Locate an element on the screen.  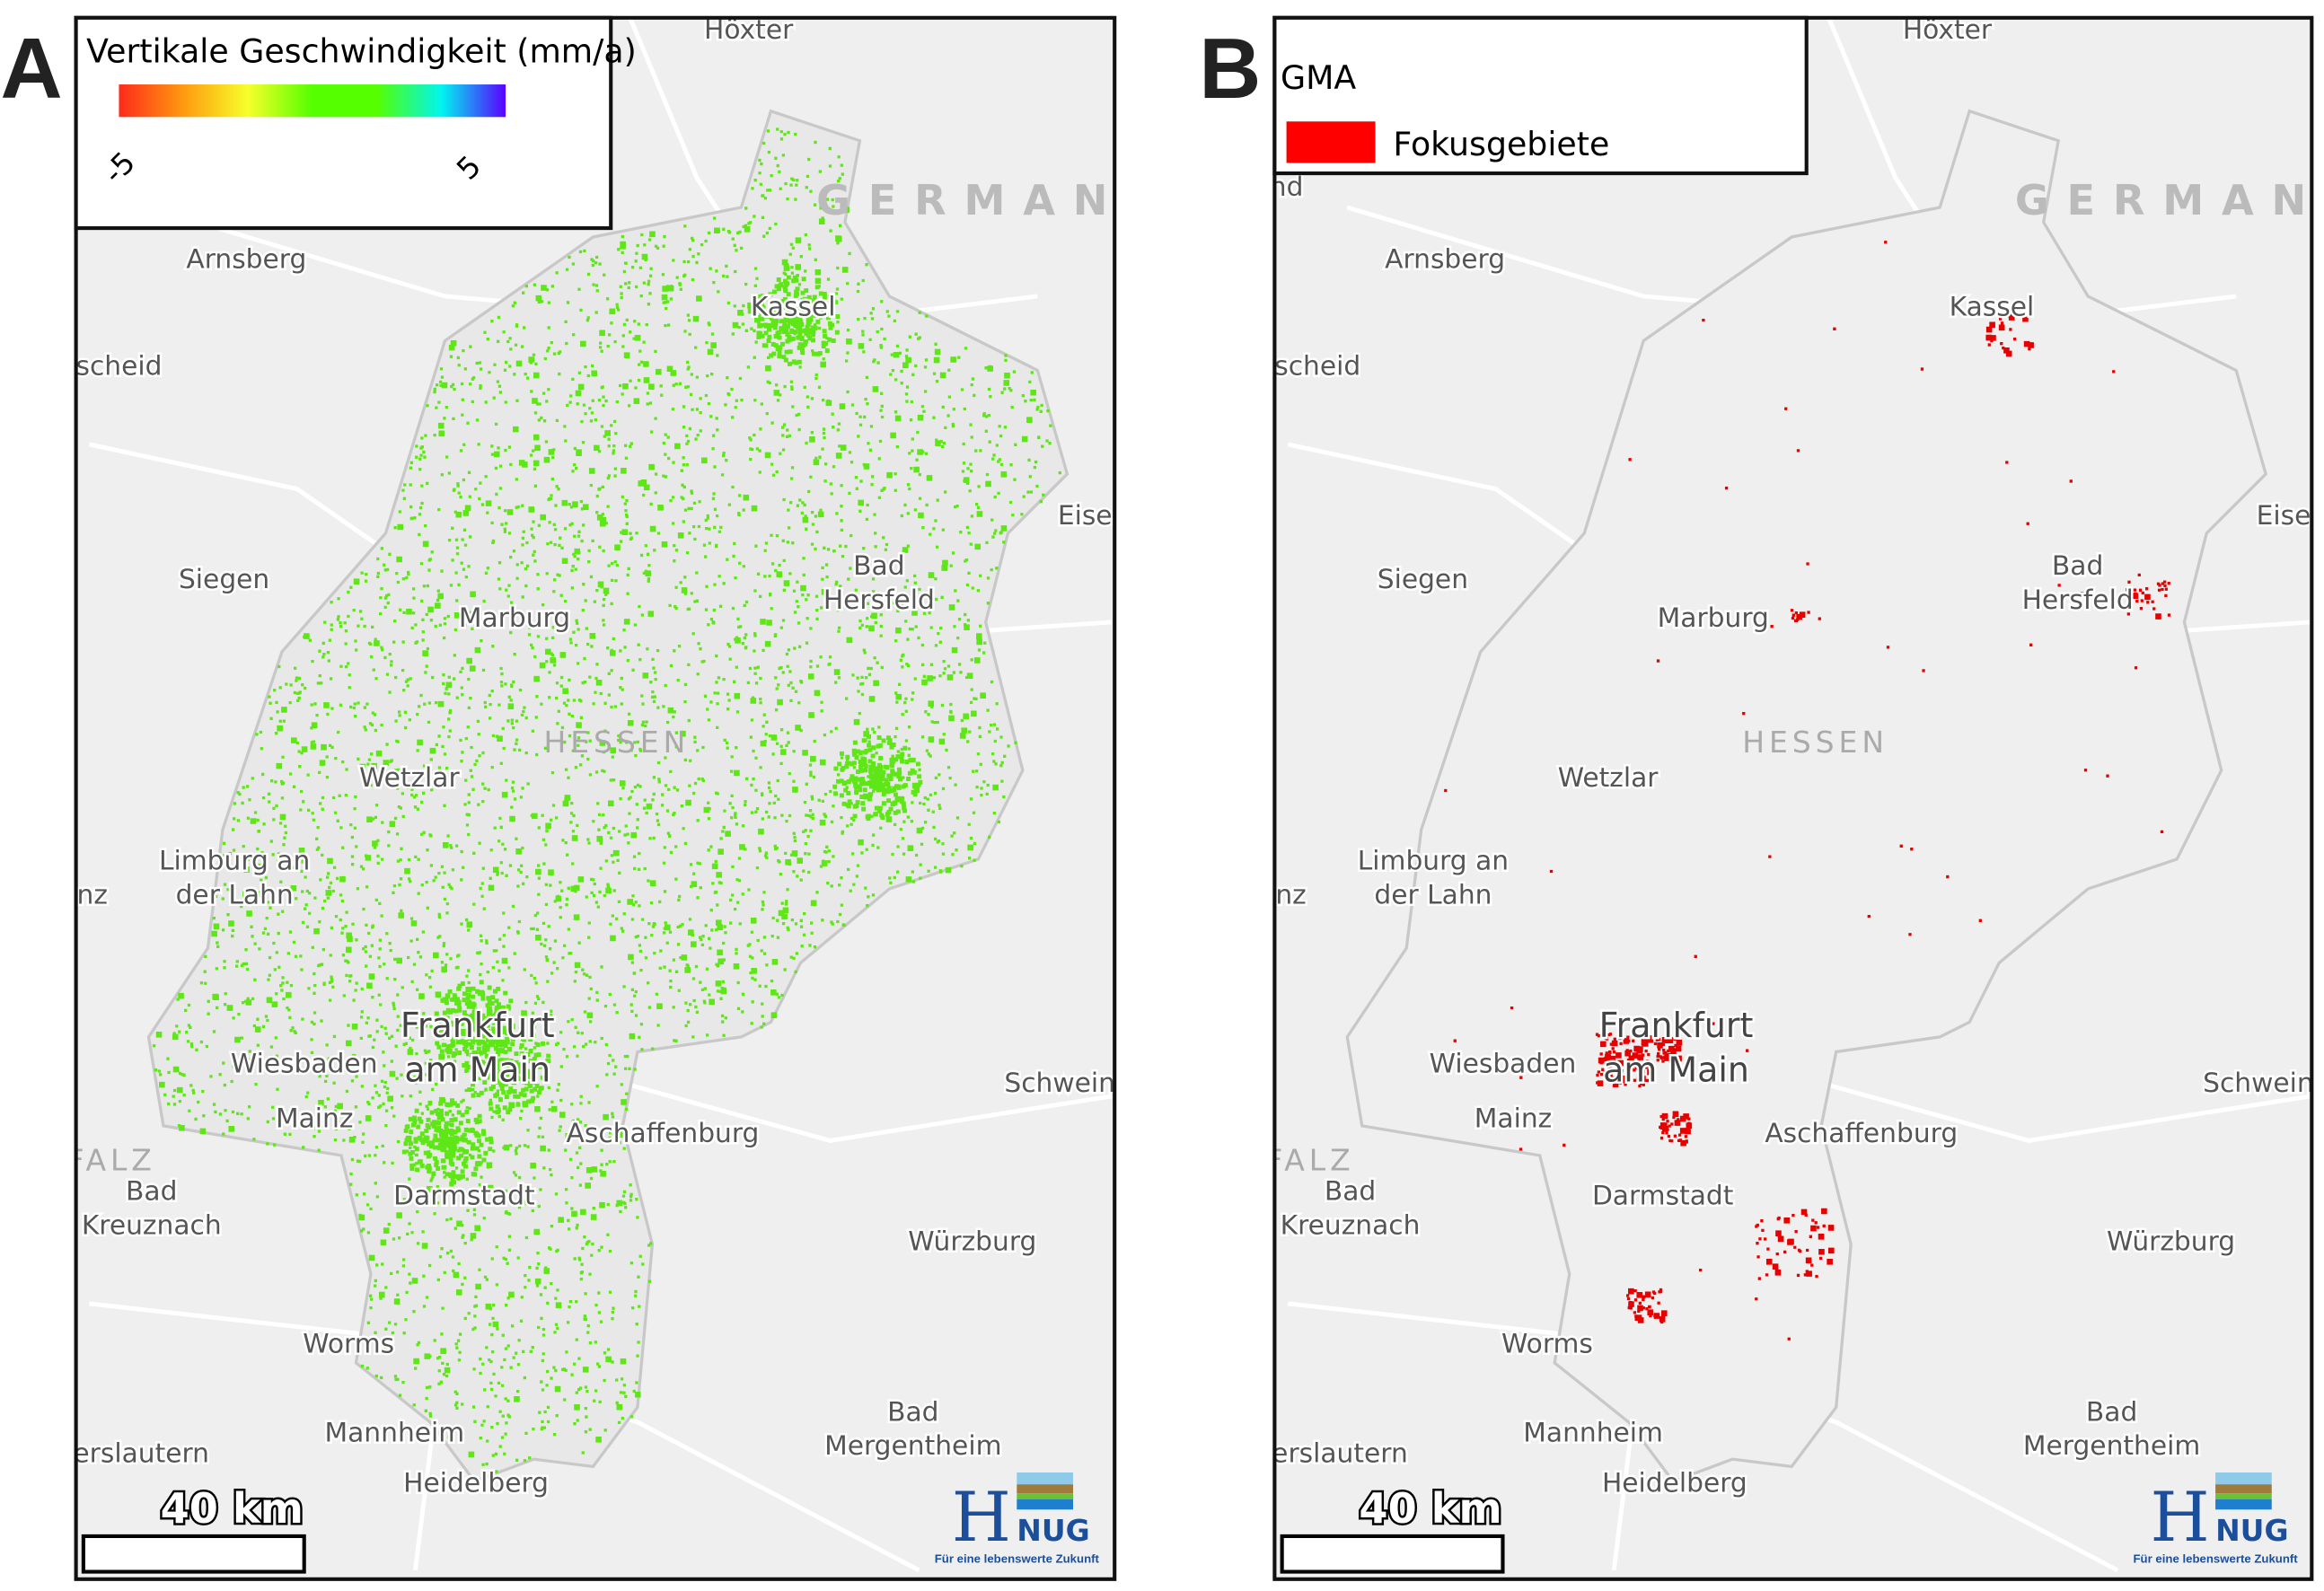
legend-a: Vertikale Geschwindigkeit (mm/a) -5 5 is located at coordinates (356, 123).